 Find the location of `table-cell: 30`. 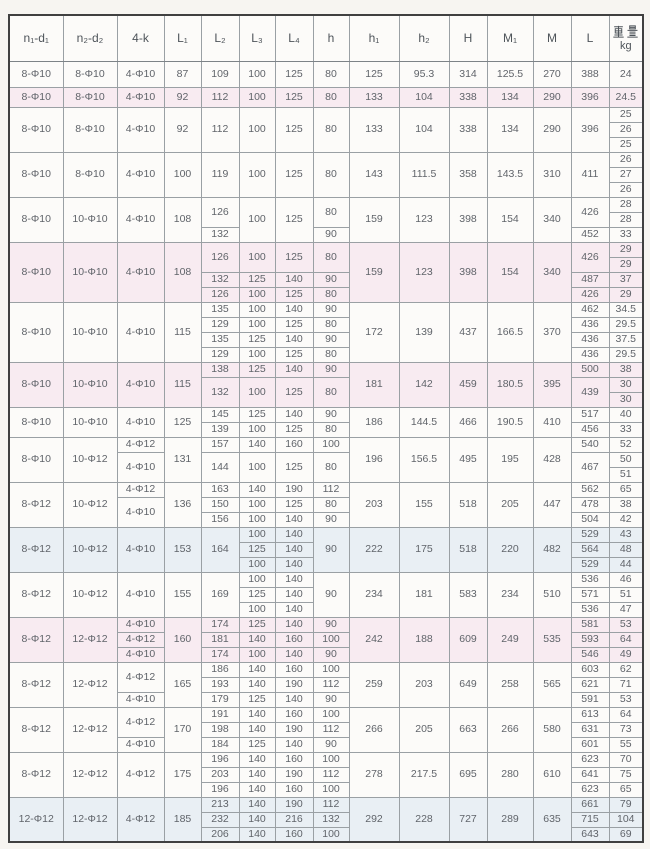

table-cell: 30 is located at coordinates (626, 399).